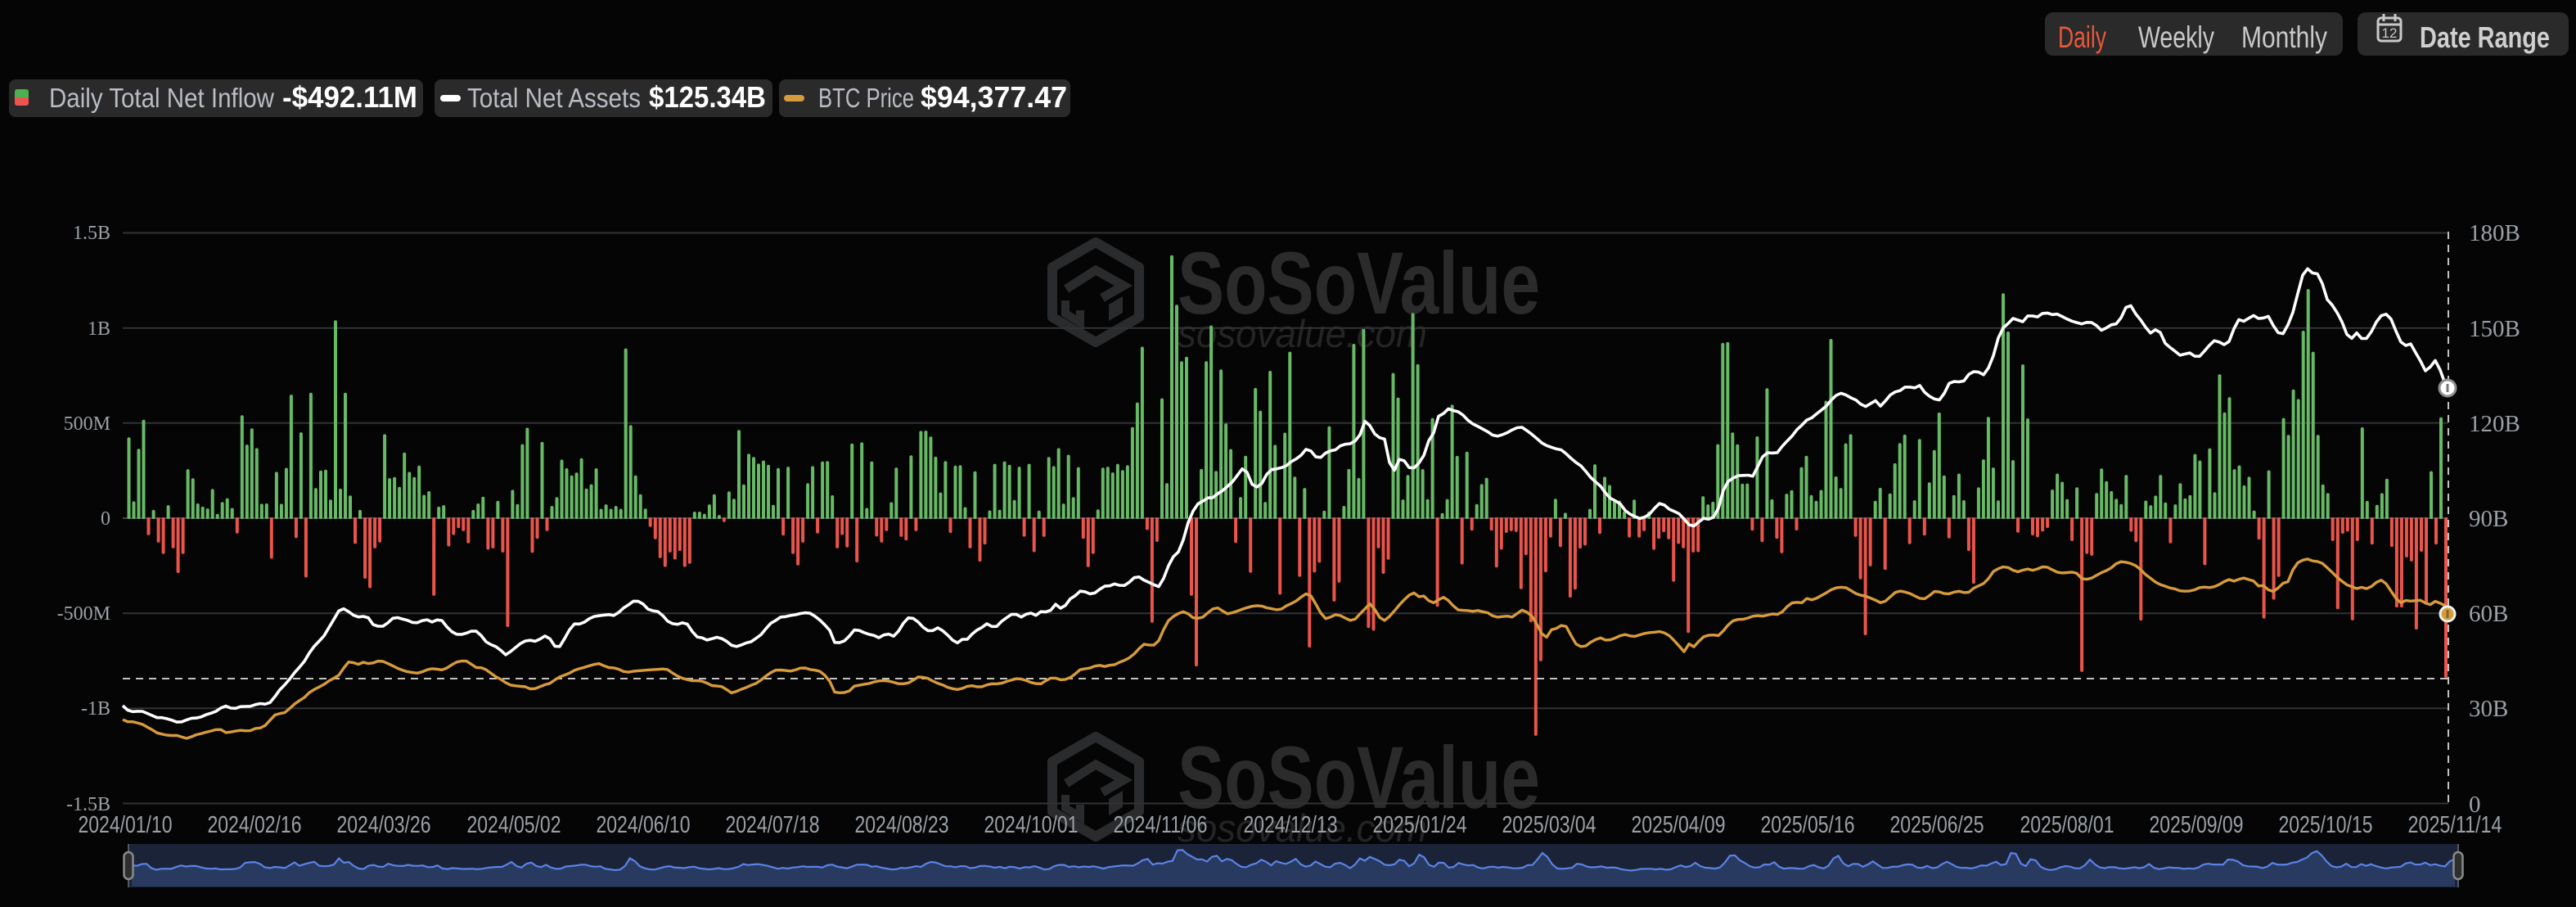 The width and height of the screenshot is (2576, 907). What do you see at coordinates (1808, 825) in the screenshot?
I see `svg-text: 2025/05/16` at bounding box center [1808, 825].